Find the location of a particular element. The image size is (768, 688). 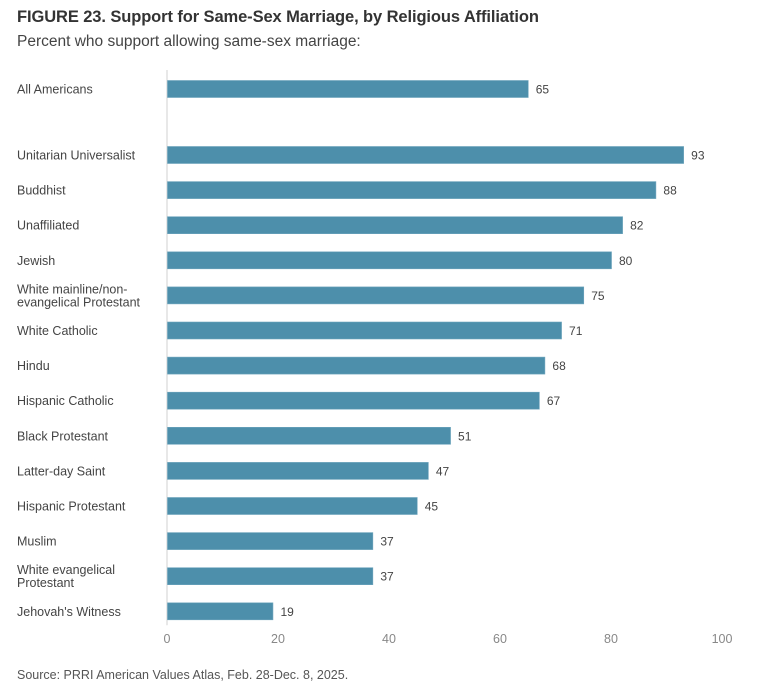

value-label: 82 is located at coordinates (637, 226).